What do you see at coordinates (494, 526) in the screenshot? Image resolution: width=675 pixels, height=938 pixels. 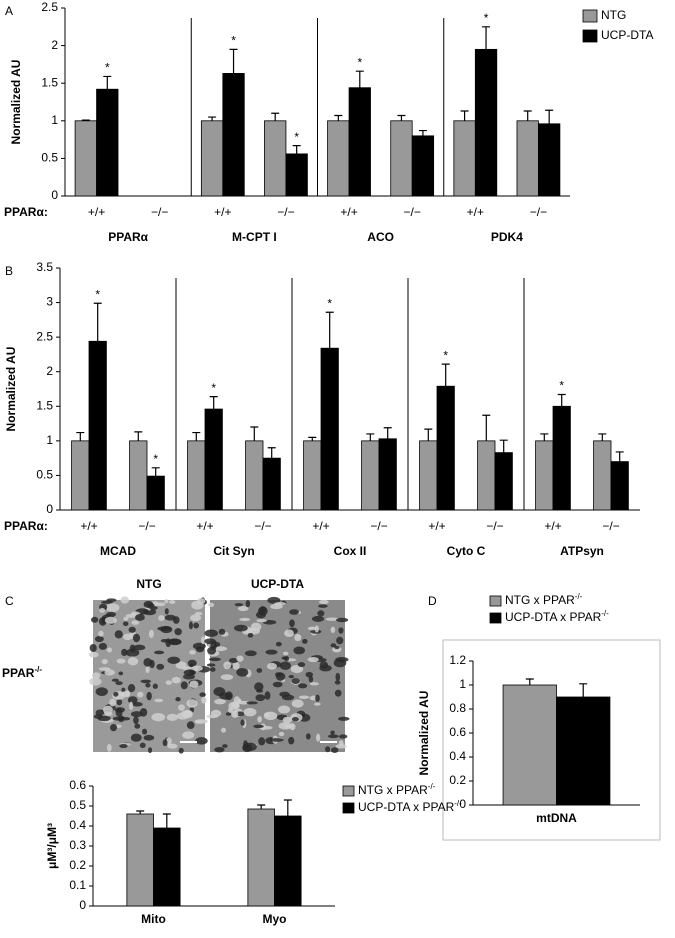 I see `x-tick-label: −/−` at bounding box center [494, 526].